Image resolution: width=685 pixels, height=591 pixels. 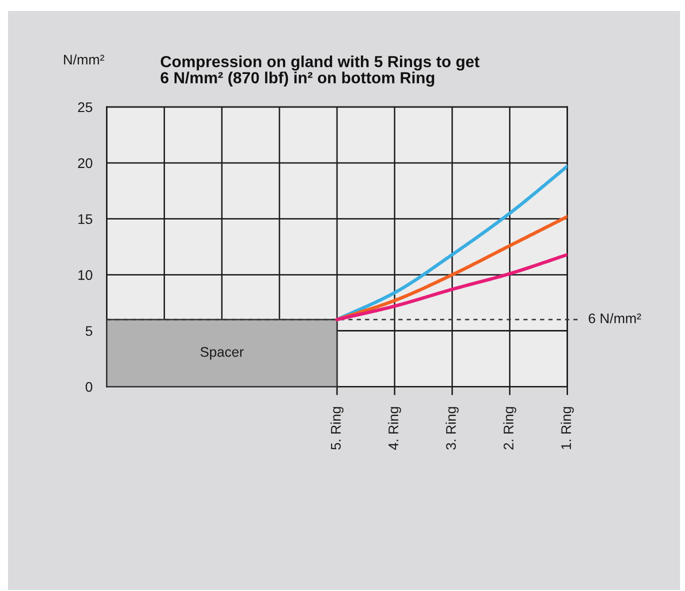 What do you see at coordinates (85, 163) in the screenshot?
I see `y-tick-label: 20` at bounding box center [85, 163].